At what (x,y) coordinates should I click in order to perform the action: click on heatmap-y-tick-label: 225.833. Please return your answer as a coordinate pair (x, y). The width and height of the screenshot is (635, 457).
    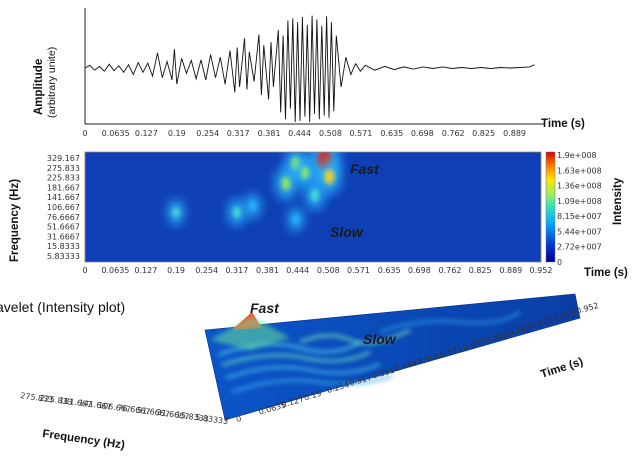
    Looking at the image, I should click on (63, 178).